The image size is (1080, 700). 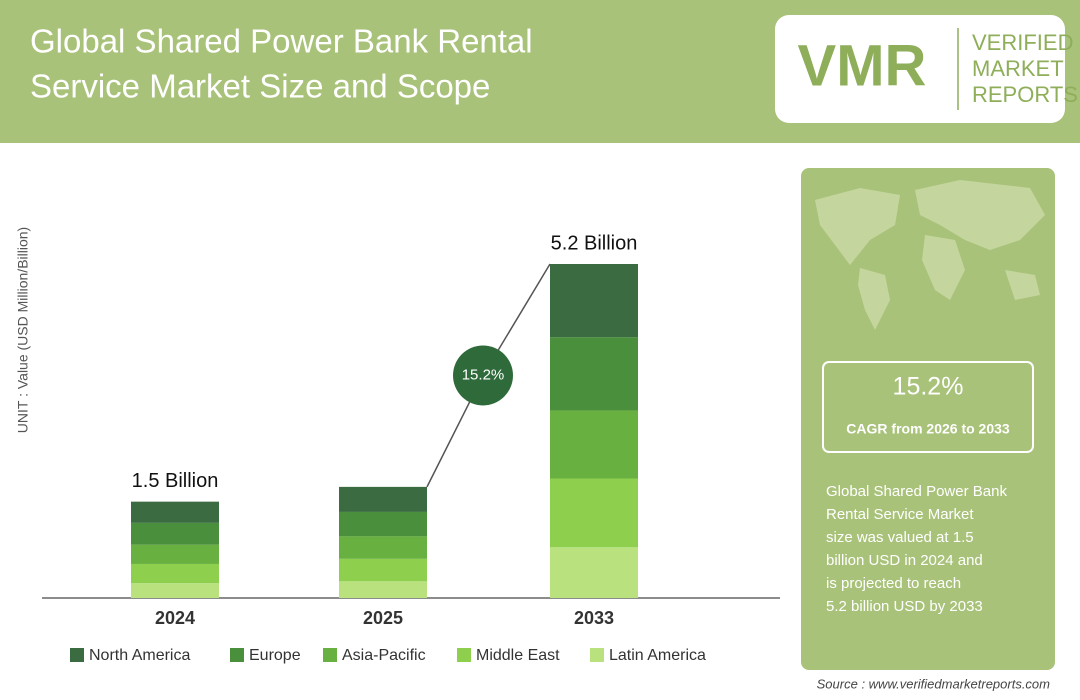 I want to click on x-tick-label: 2024, so click(x=175, y=618).